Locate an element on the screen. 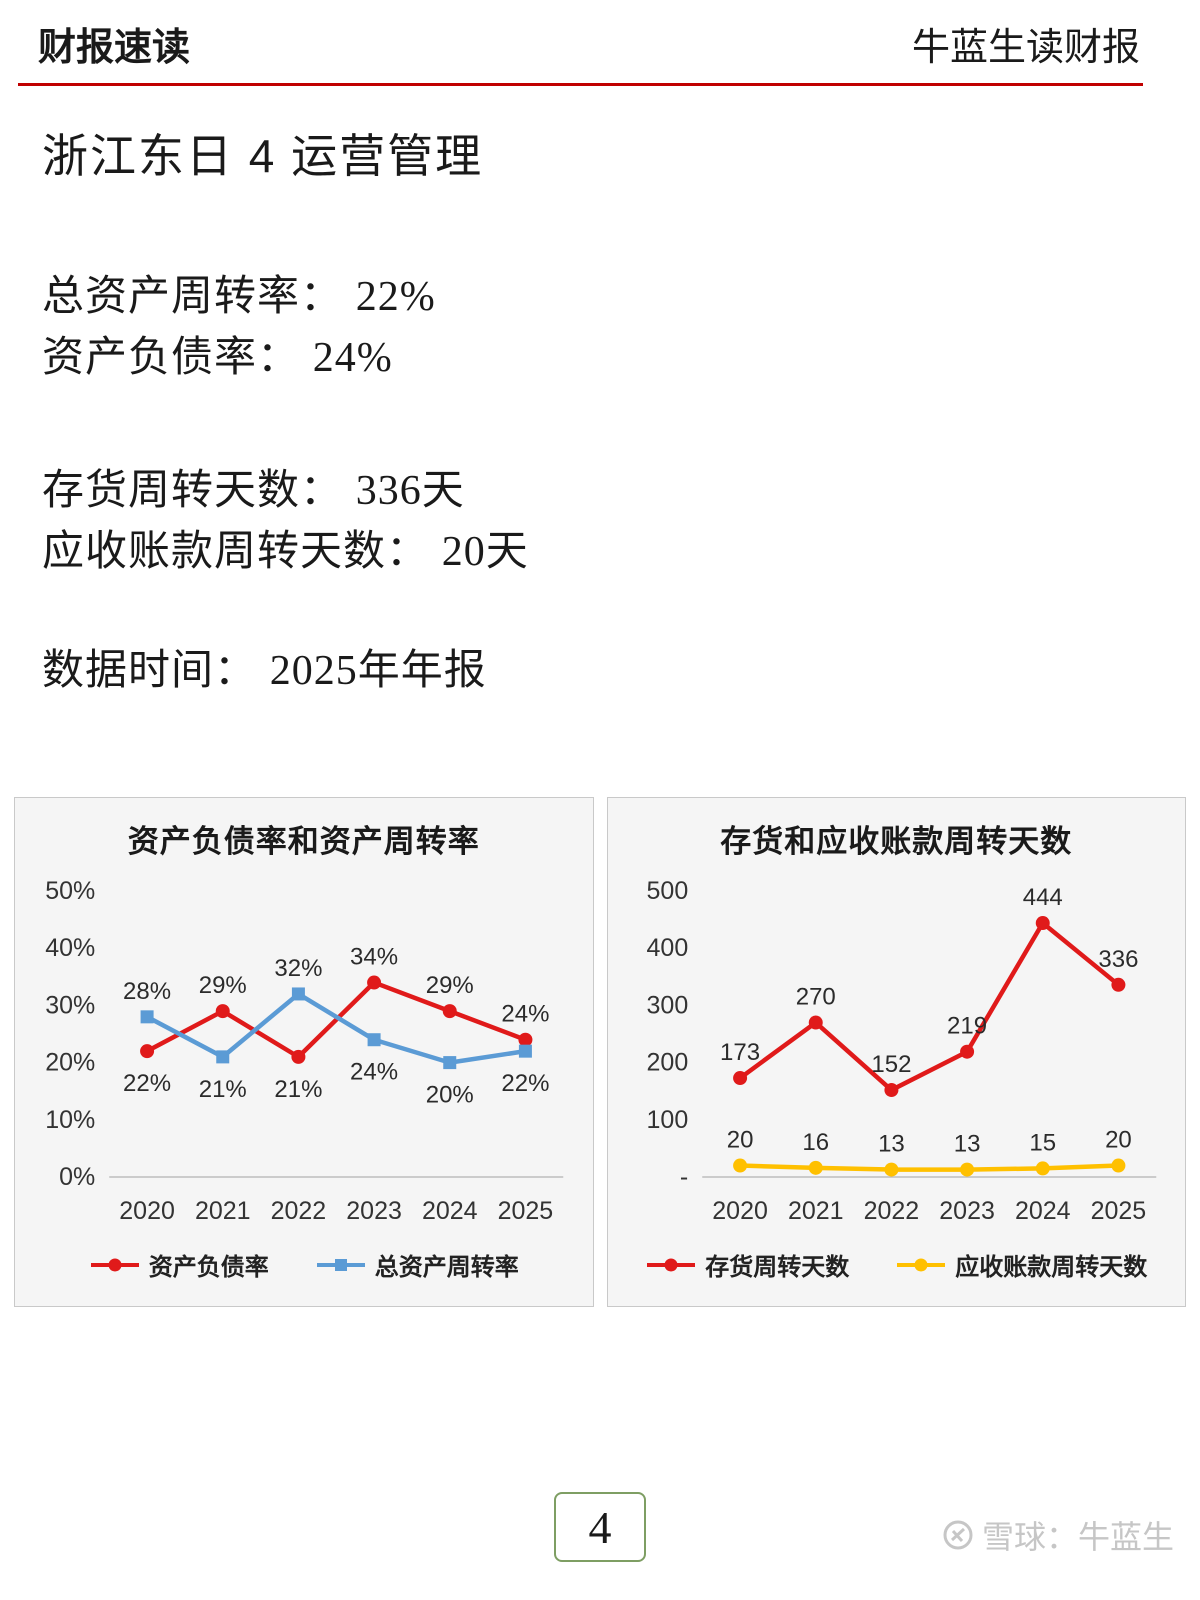 The width and height of the screenshot is (1200, 1600). watermark-text: 雪球：牛蓝生 is located at coordinates (1077, 1537).